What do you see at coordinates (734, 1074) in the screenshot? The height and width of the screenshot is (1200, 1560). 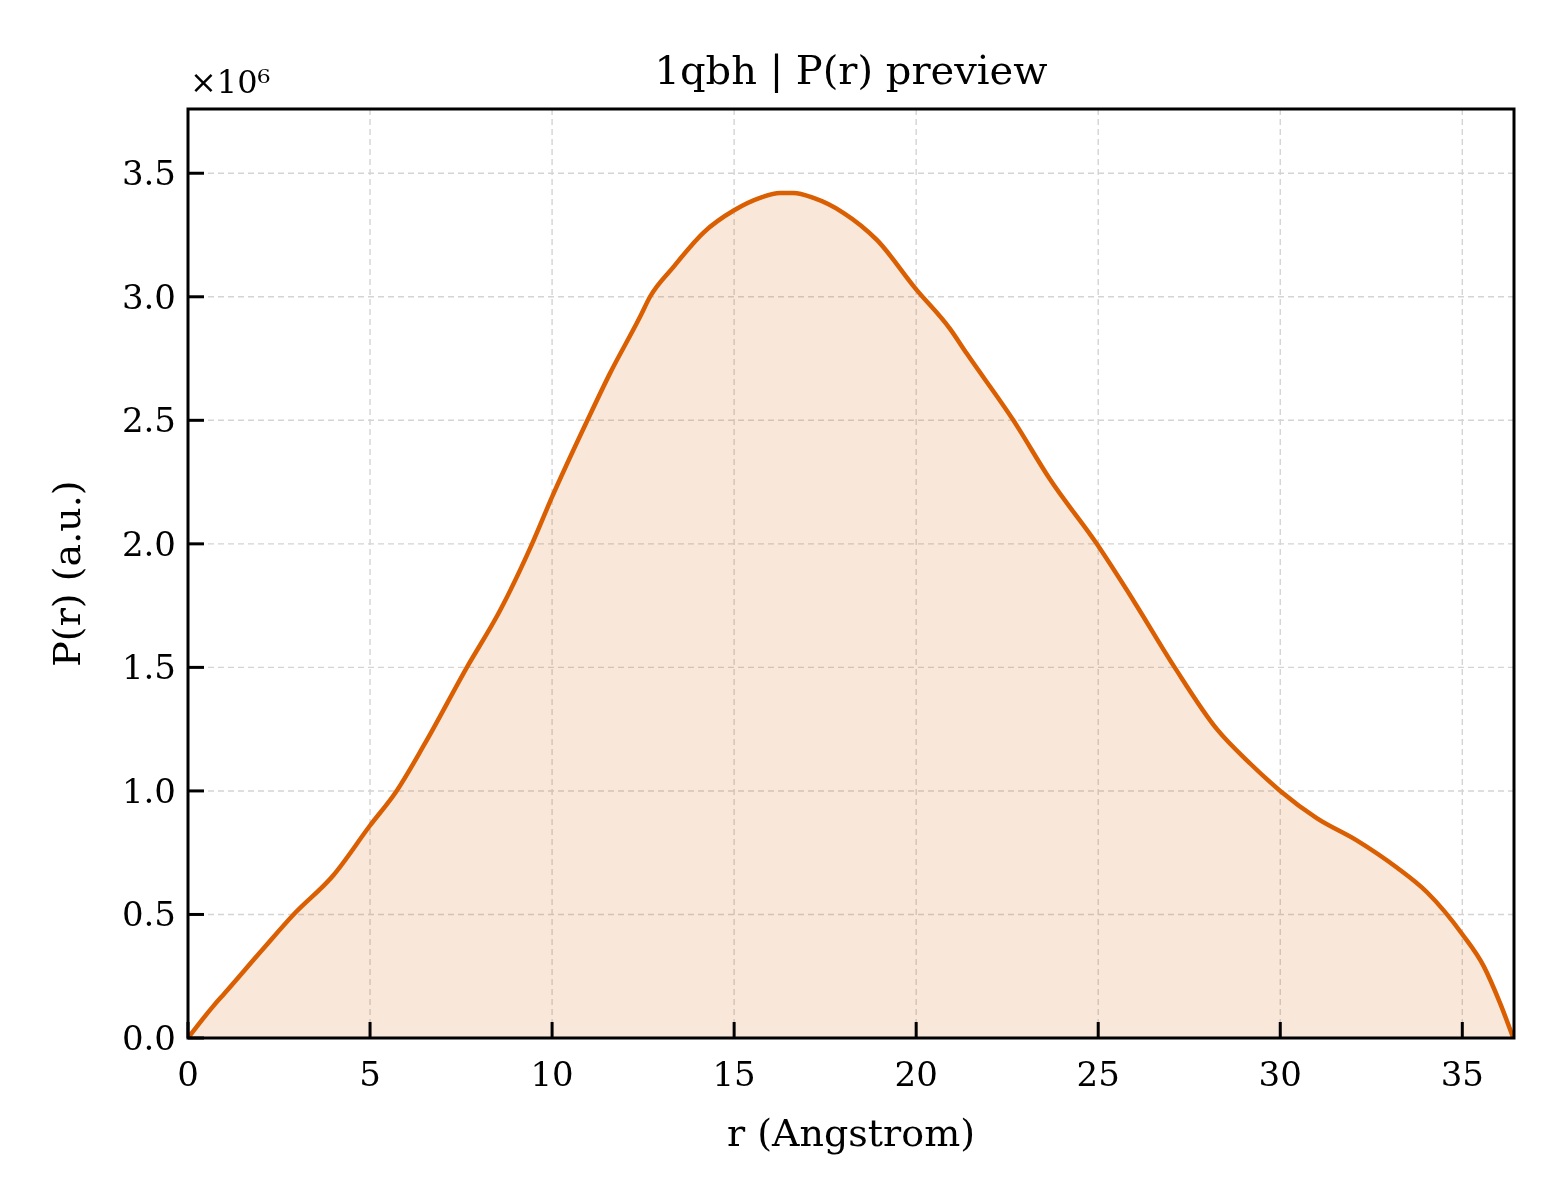 I see `x-tick-label: 15` at bounding box center [734, 1074].